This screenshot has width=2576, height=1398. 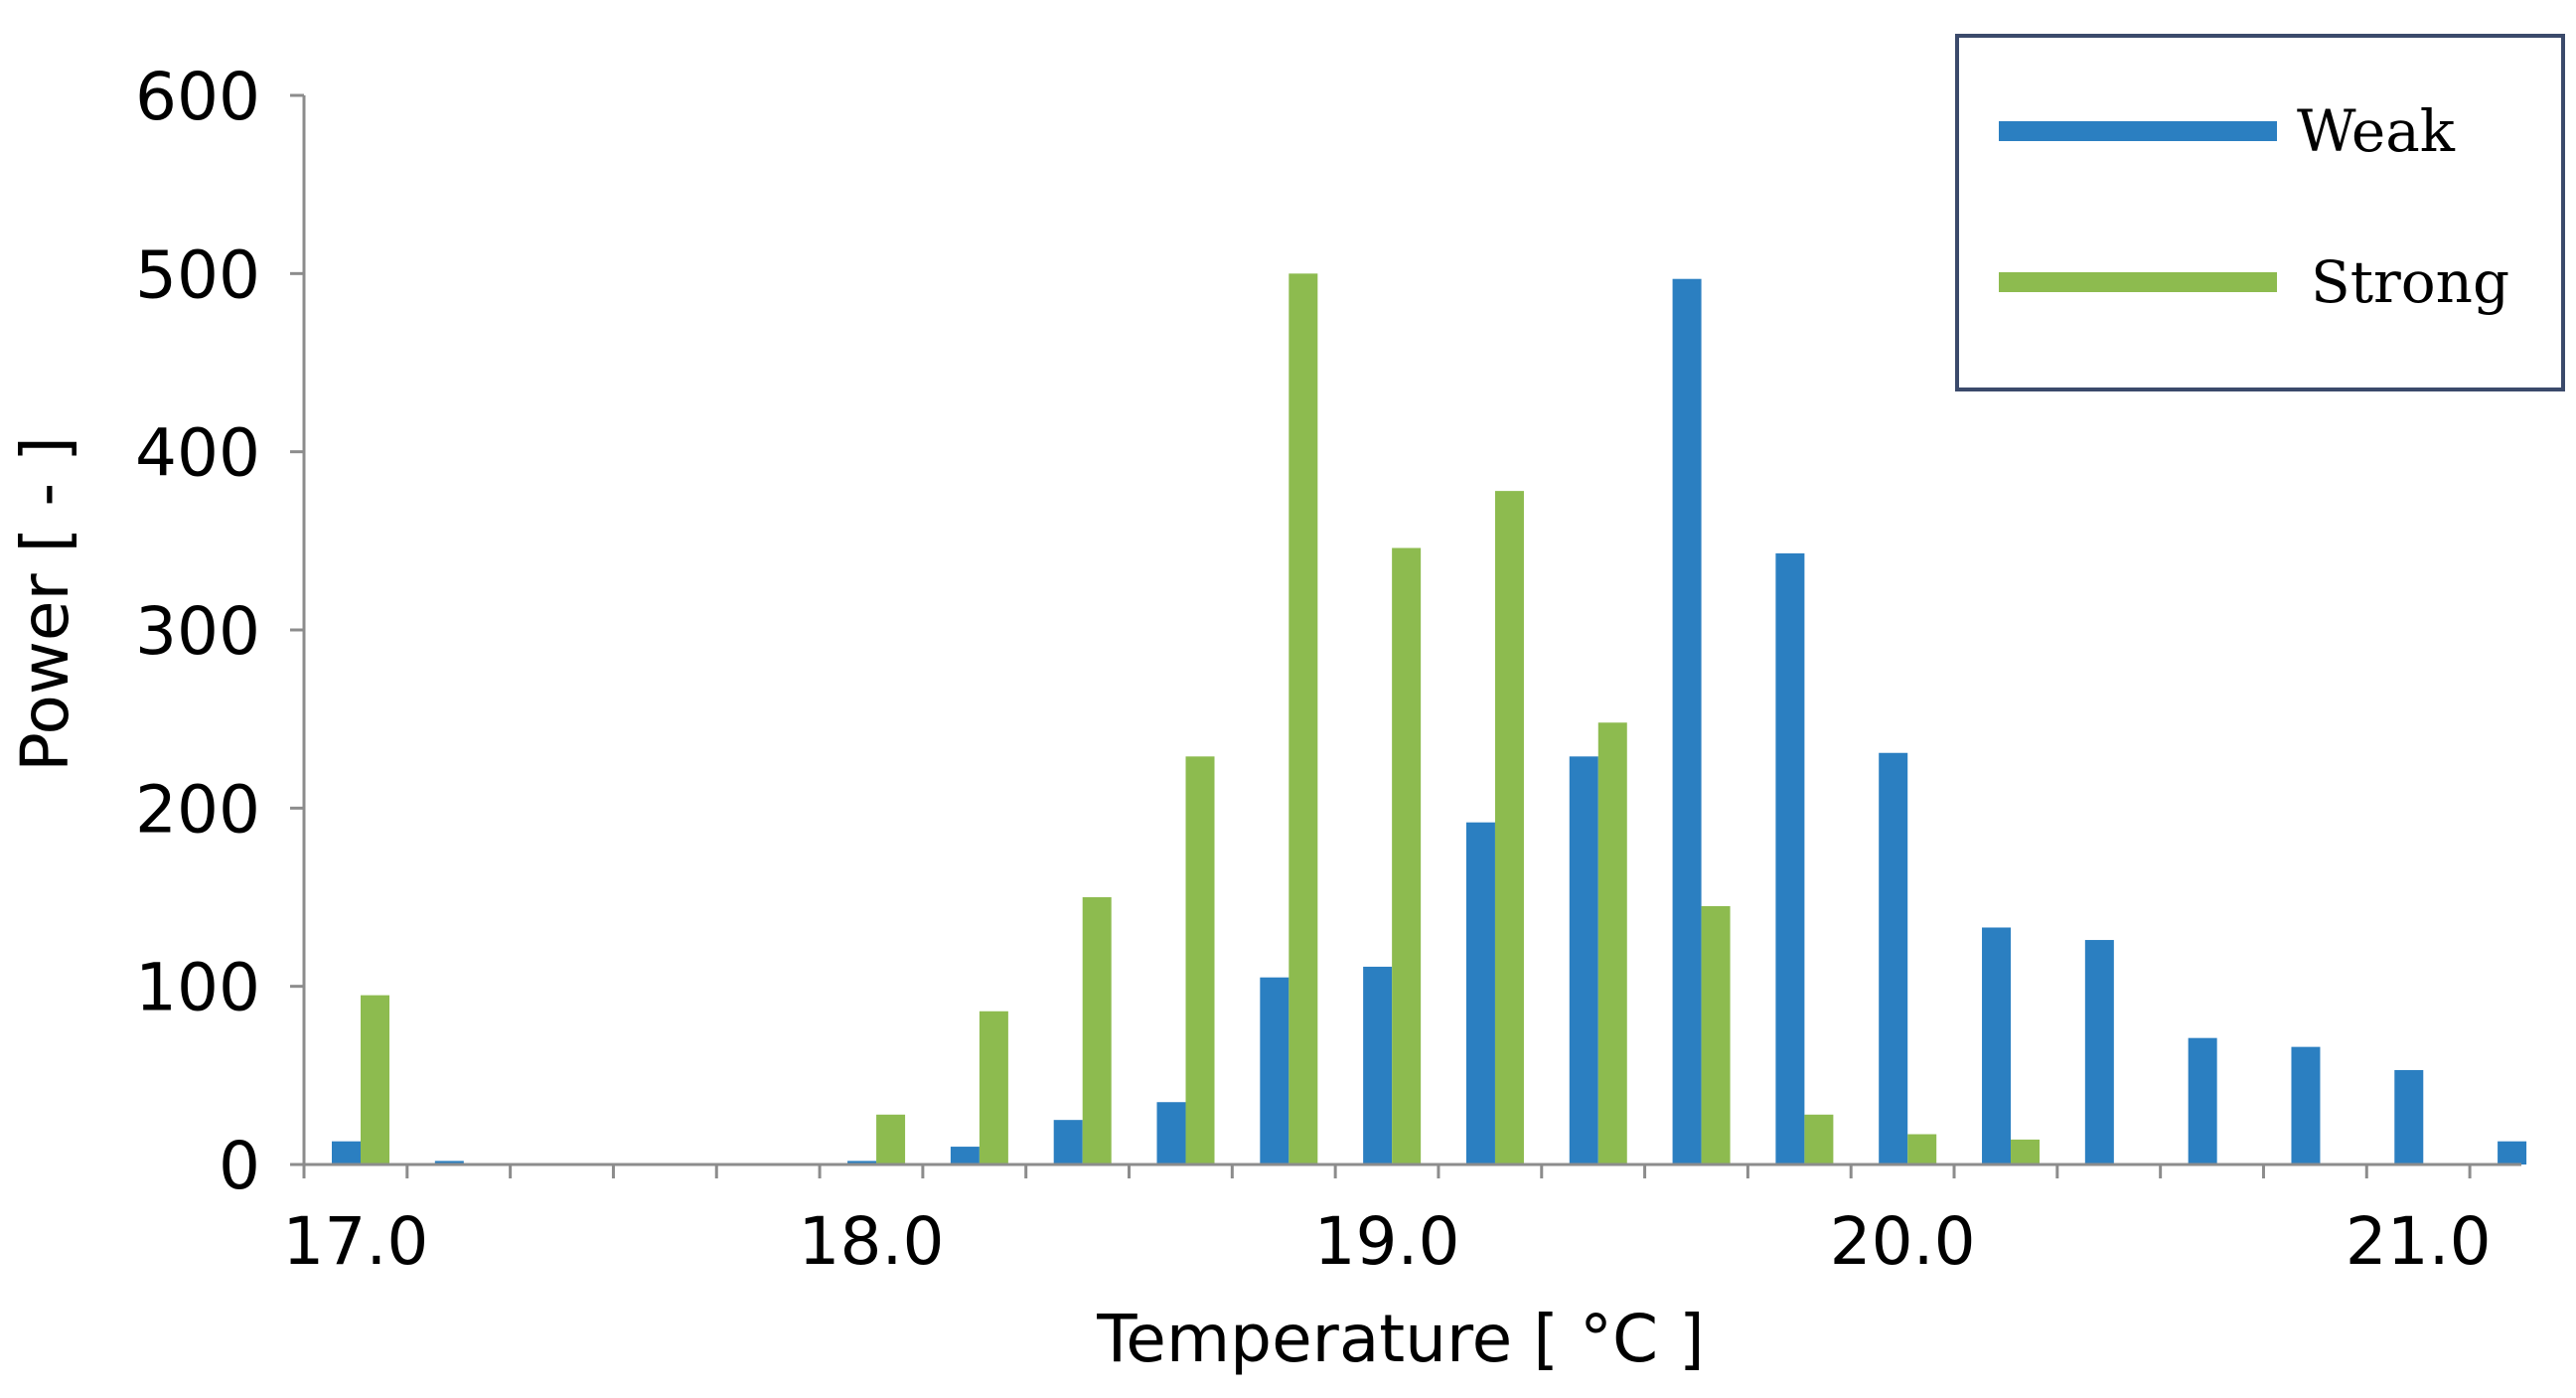 What do you see at coordinates (198, 453) in the screenshot?
I see `y-tick-label: 400` at bounding box center [198, 453].